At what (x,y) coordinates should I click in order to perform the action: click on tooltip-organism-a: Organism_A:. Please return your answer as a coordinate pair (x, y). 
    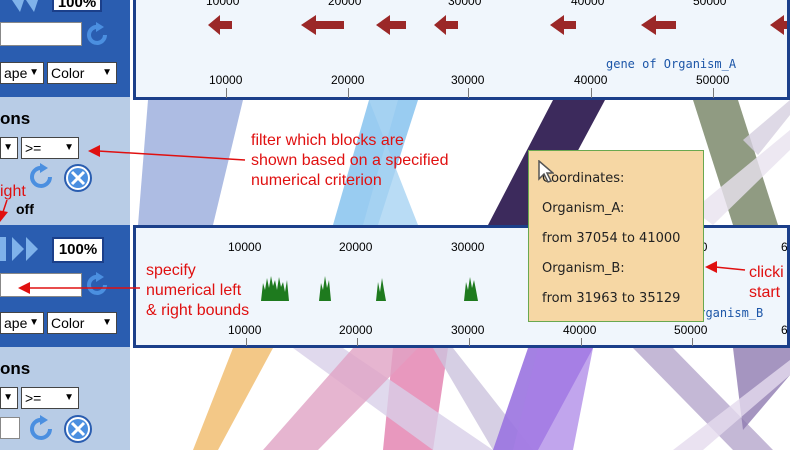
    Looking at the image, I should click on (583, 208).